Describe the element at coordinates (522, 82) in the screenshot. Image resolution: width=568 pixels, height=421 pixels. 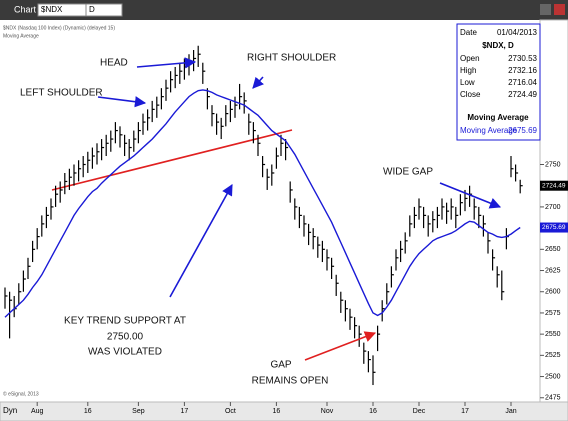
I see `dw-row-value: 2716.04` at that location.